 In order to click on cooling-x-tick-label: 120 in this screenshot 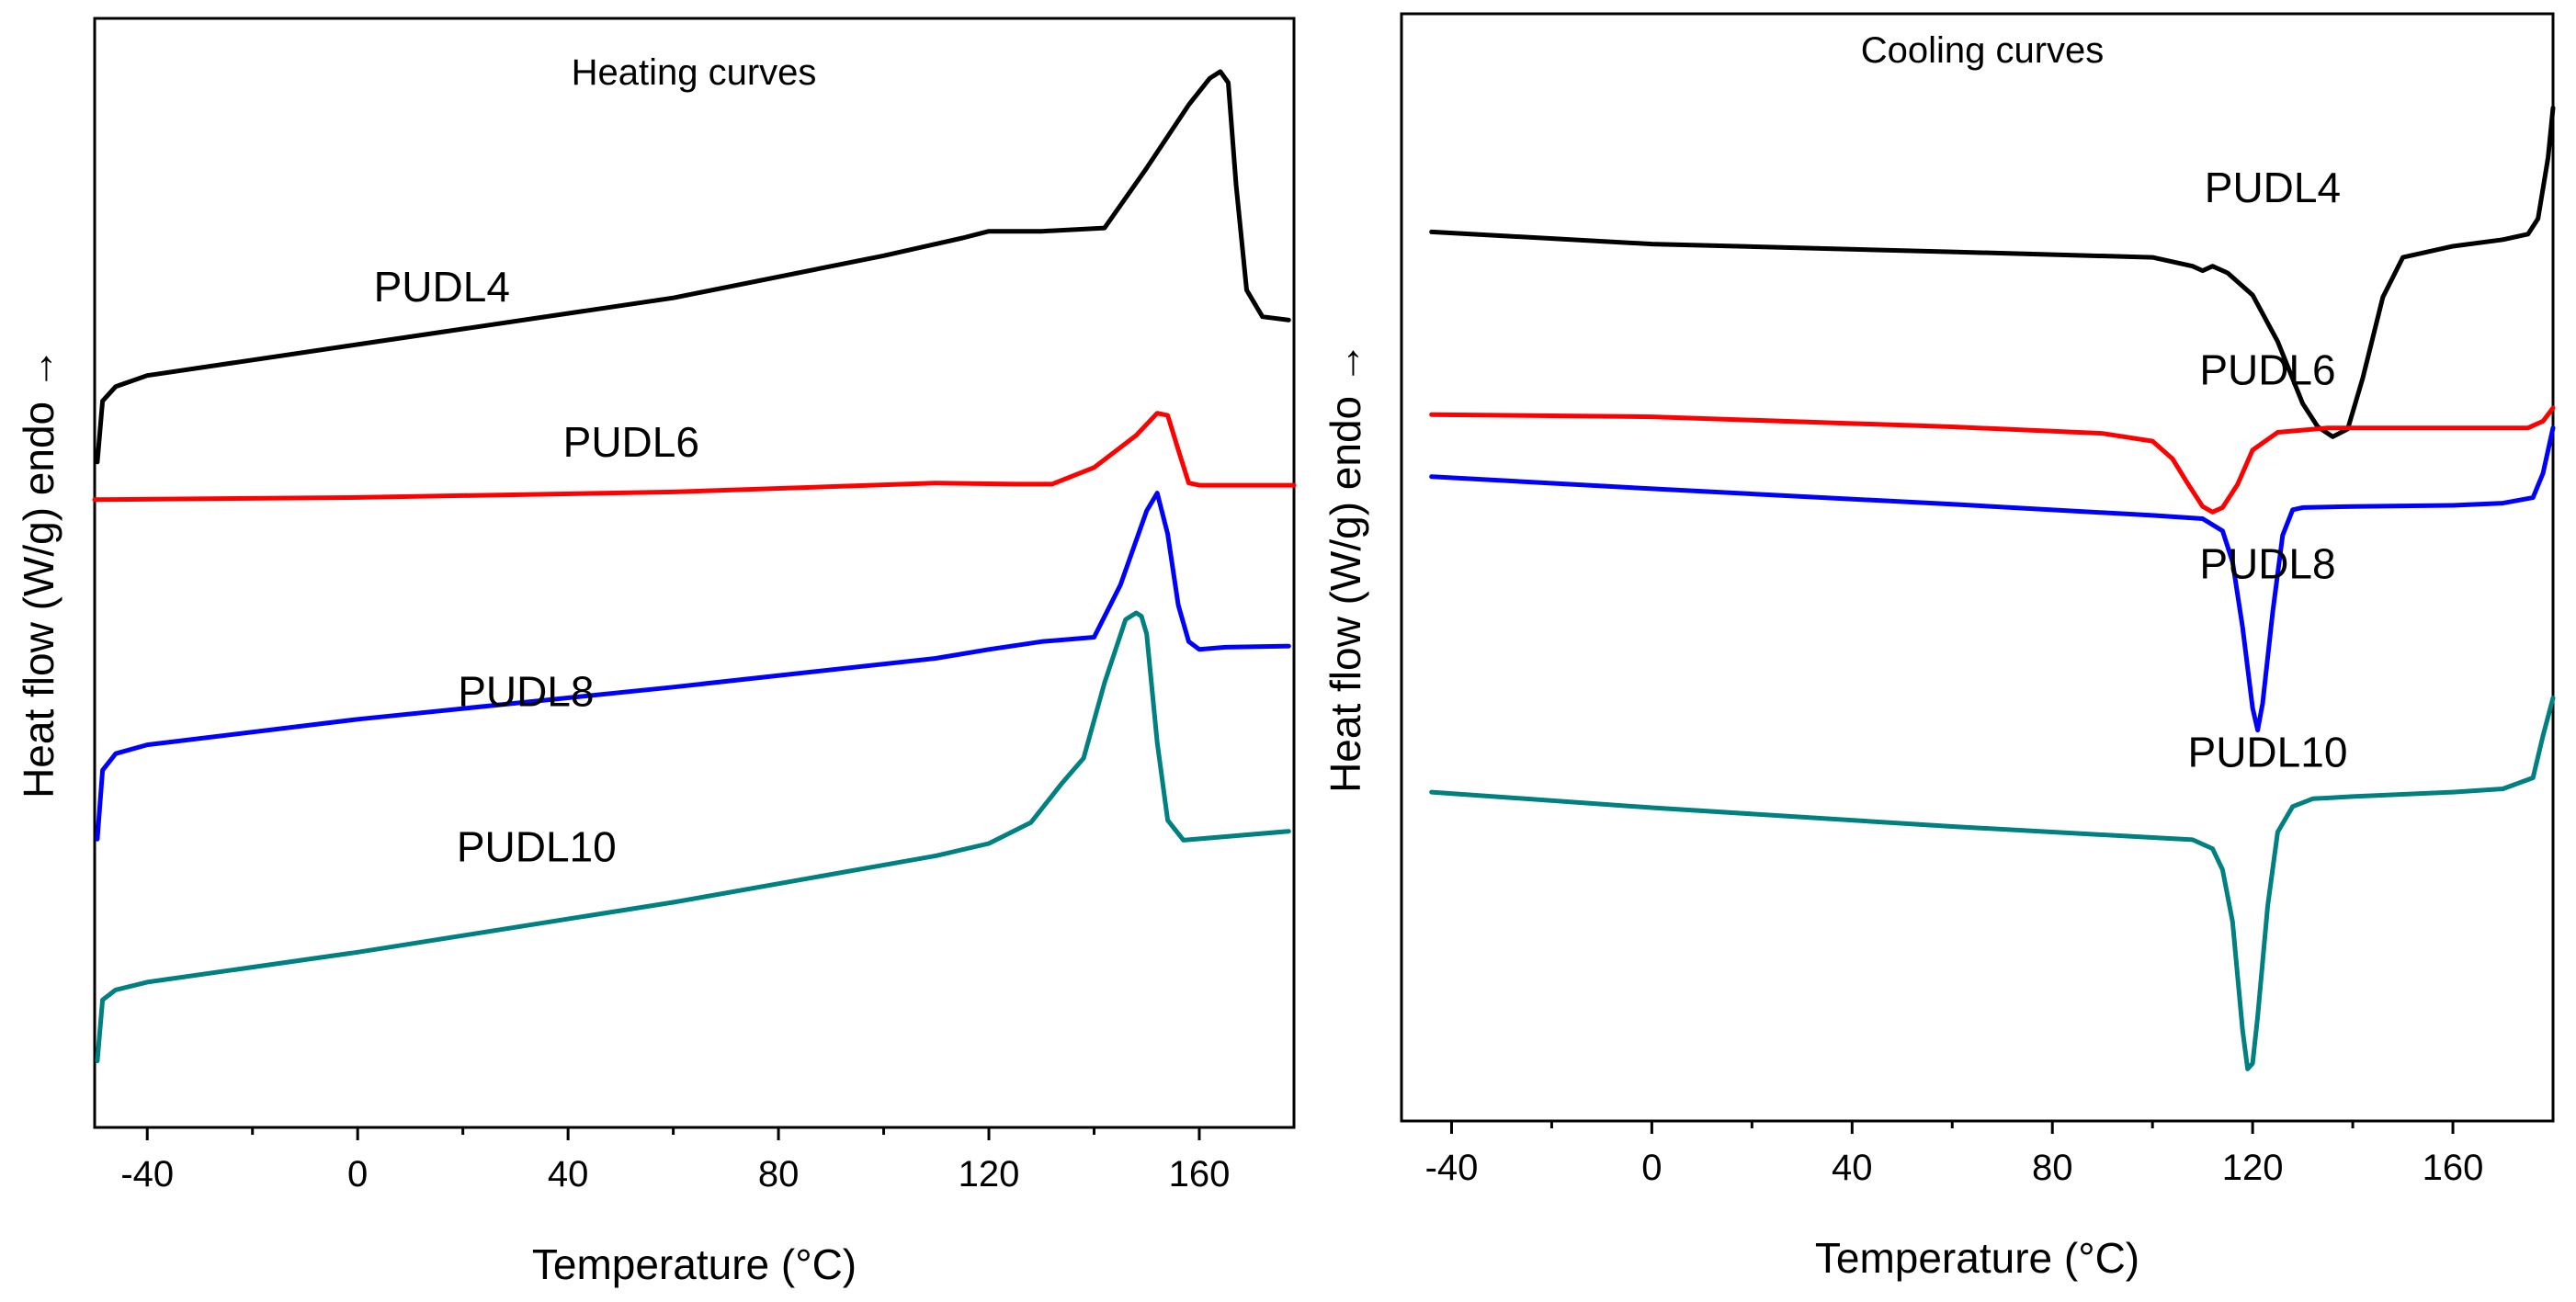, I will do `click(2253, 1168)`.